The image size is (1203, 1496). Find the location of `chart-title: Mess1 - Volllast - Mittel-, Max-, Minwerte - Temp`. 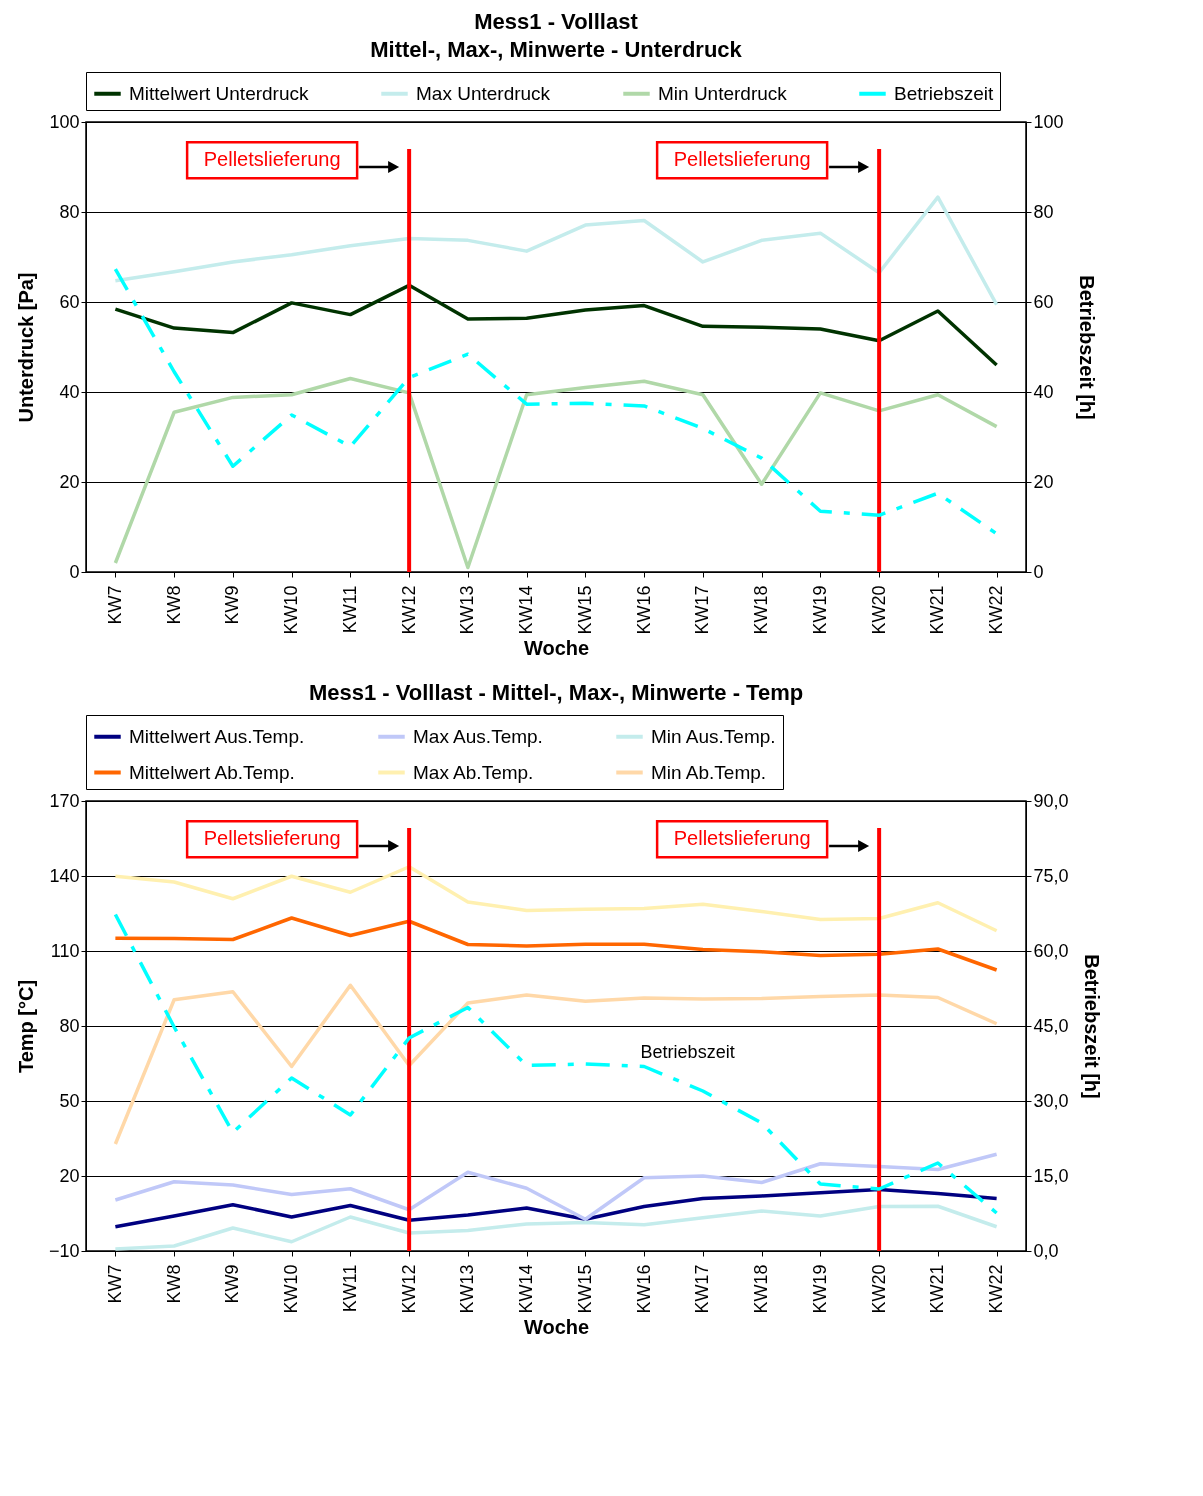

chart-title: Mess1 - Volllast - Mittel-, Max-, Minwerte - Temp is located at coordinates (556, 692).